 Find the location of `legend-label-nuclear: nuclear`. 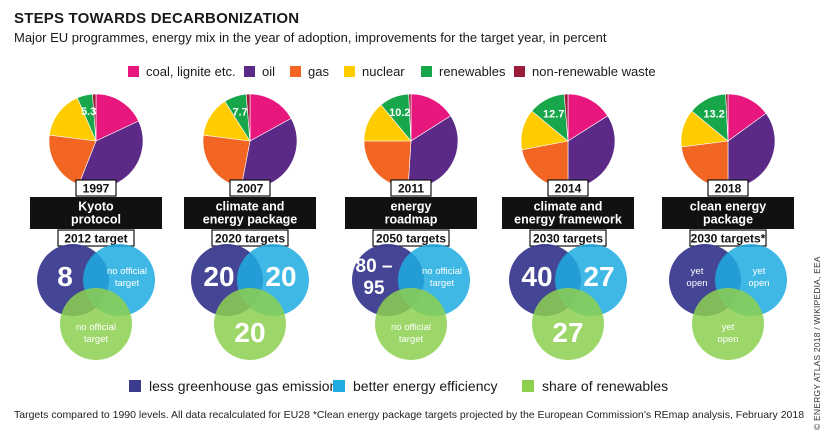

legend-label-nuclear: nuclear is located at coordinates (383, 71).